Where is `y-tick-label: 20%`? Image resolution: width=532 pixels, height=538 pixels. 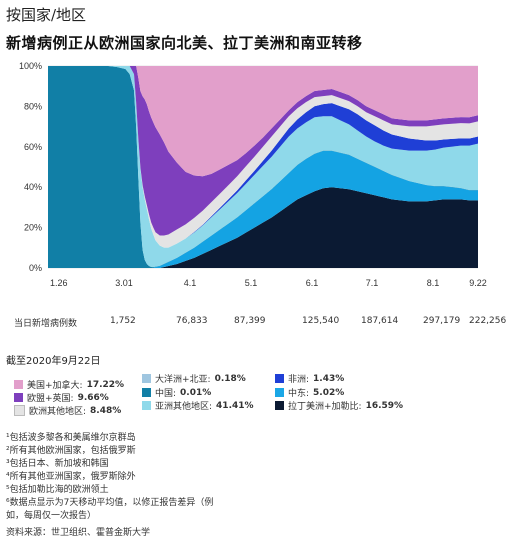
y-tick-label: 20% is located at coordinates (33, 228).